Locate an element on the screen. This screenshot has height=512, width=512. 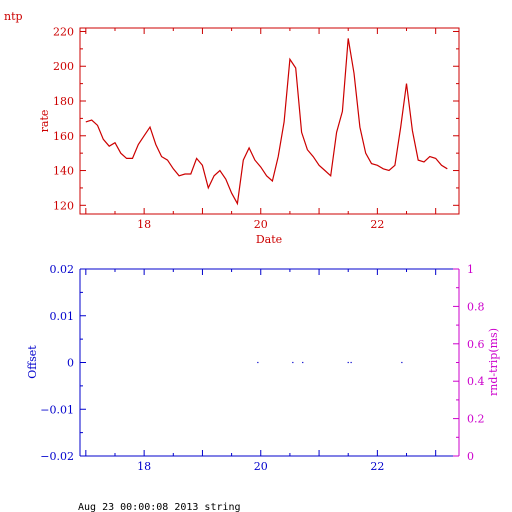
offset-x-tick-labels: 18 20 22 is located at coordinates (260, 466).